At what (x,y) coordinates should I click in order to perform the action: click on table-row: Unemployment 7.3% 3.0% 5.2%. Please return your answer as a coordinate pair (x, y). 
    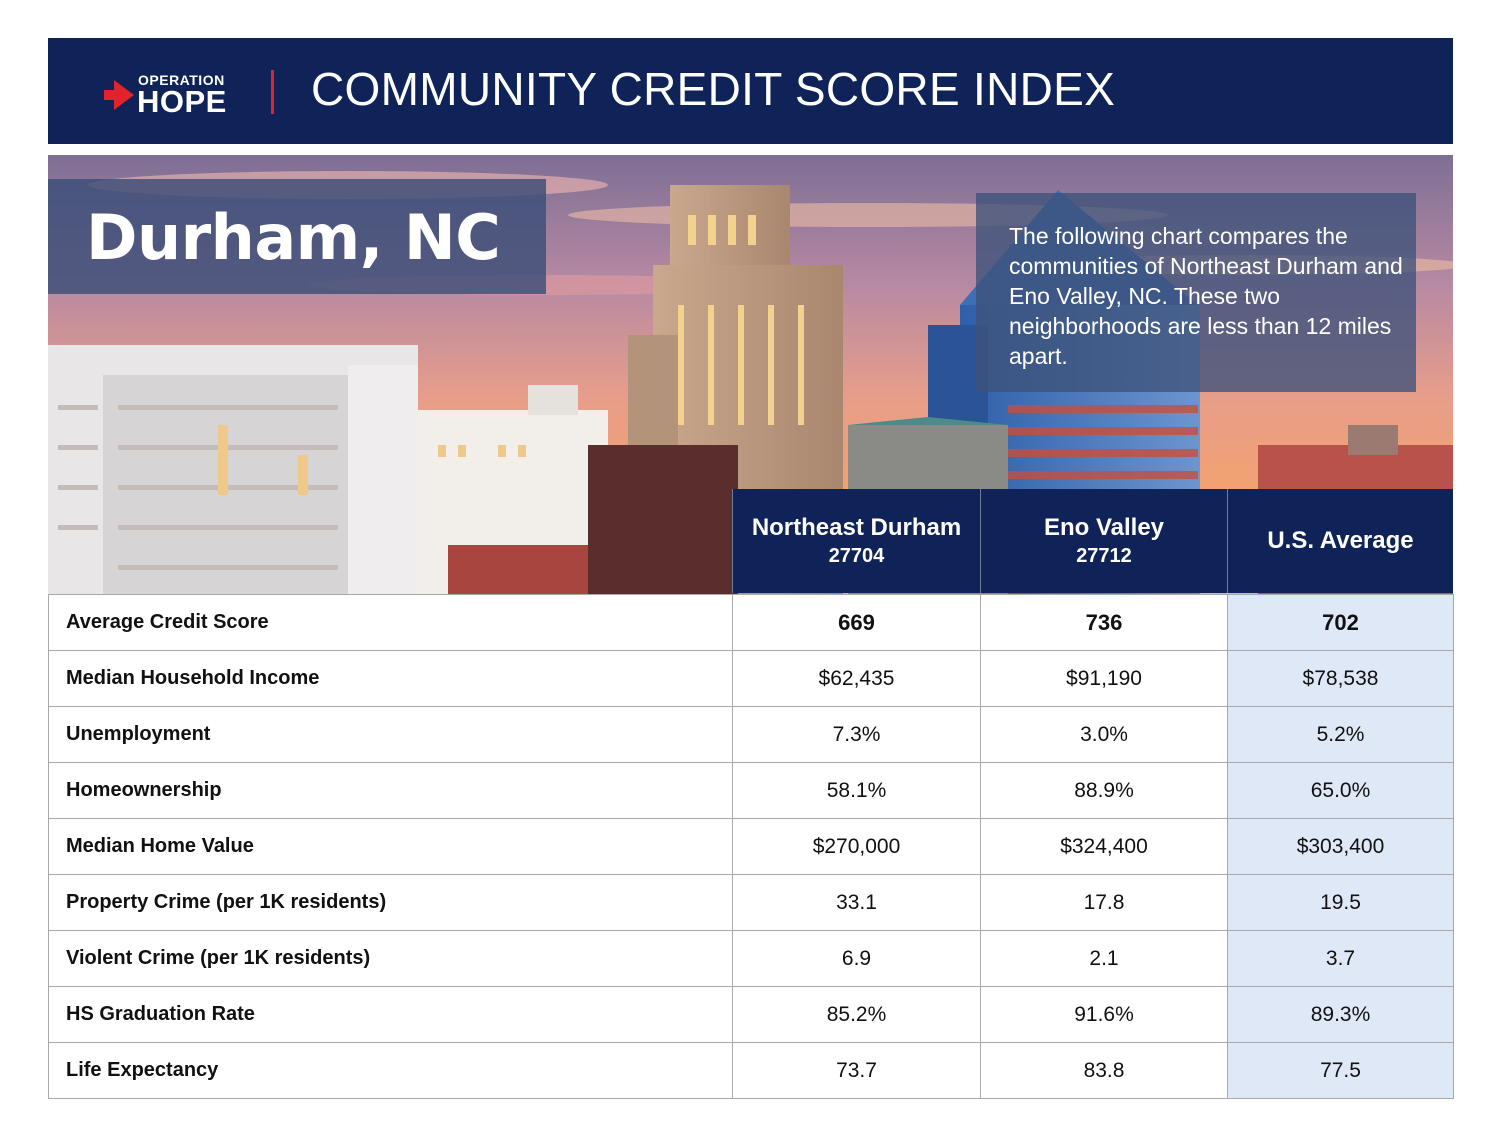
    Looking at the image, I should click on (751, 734).